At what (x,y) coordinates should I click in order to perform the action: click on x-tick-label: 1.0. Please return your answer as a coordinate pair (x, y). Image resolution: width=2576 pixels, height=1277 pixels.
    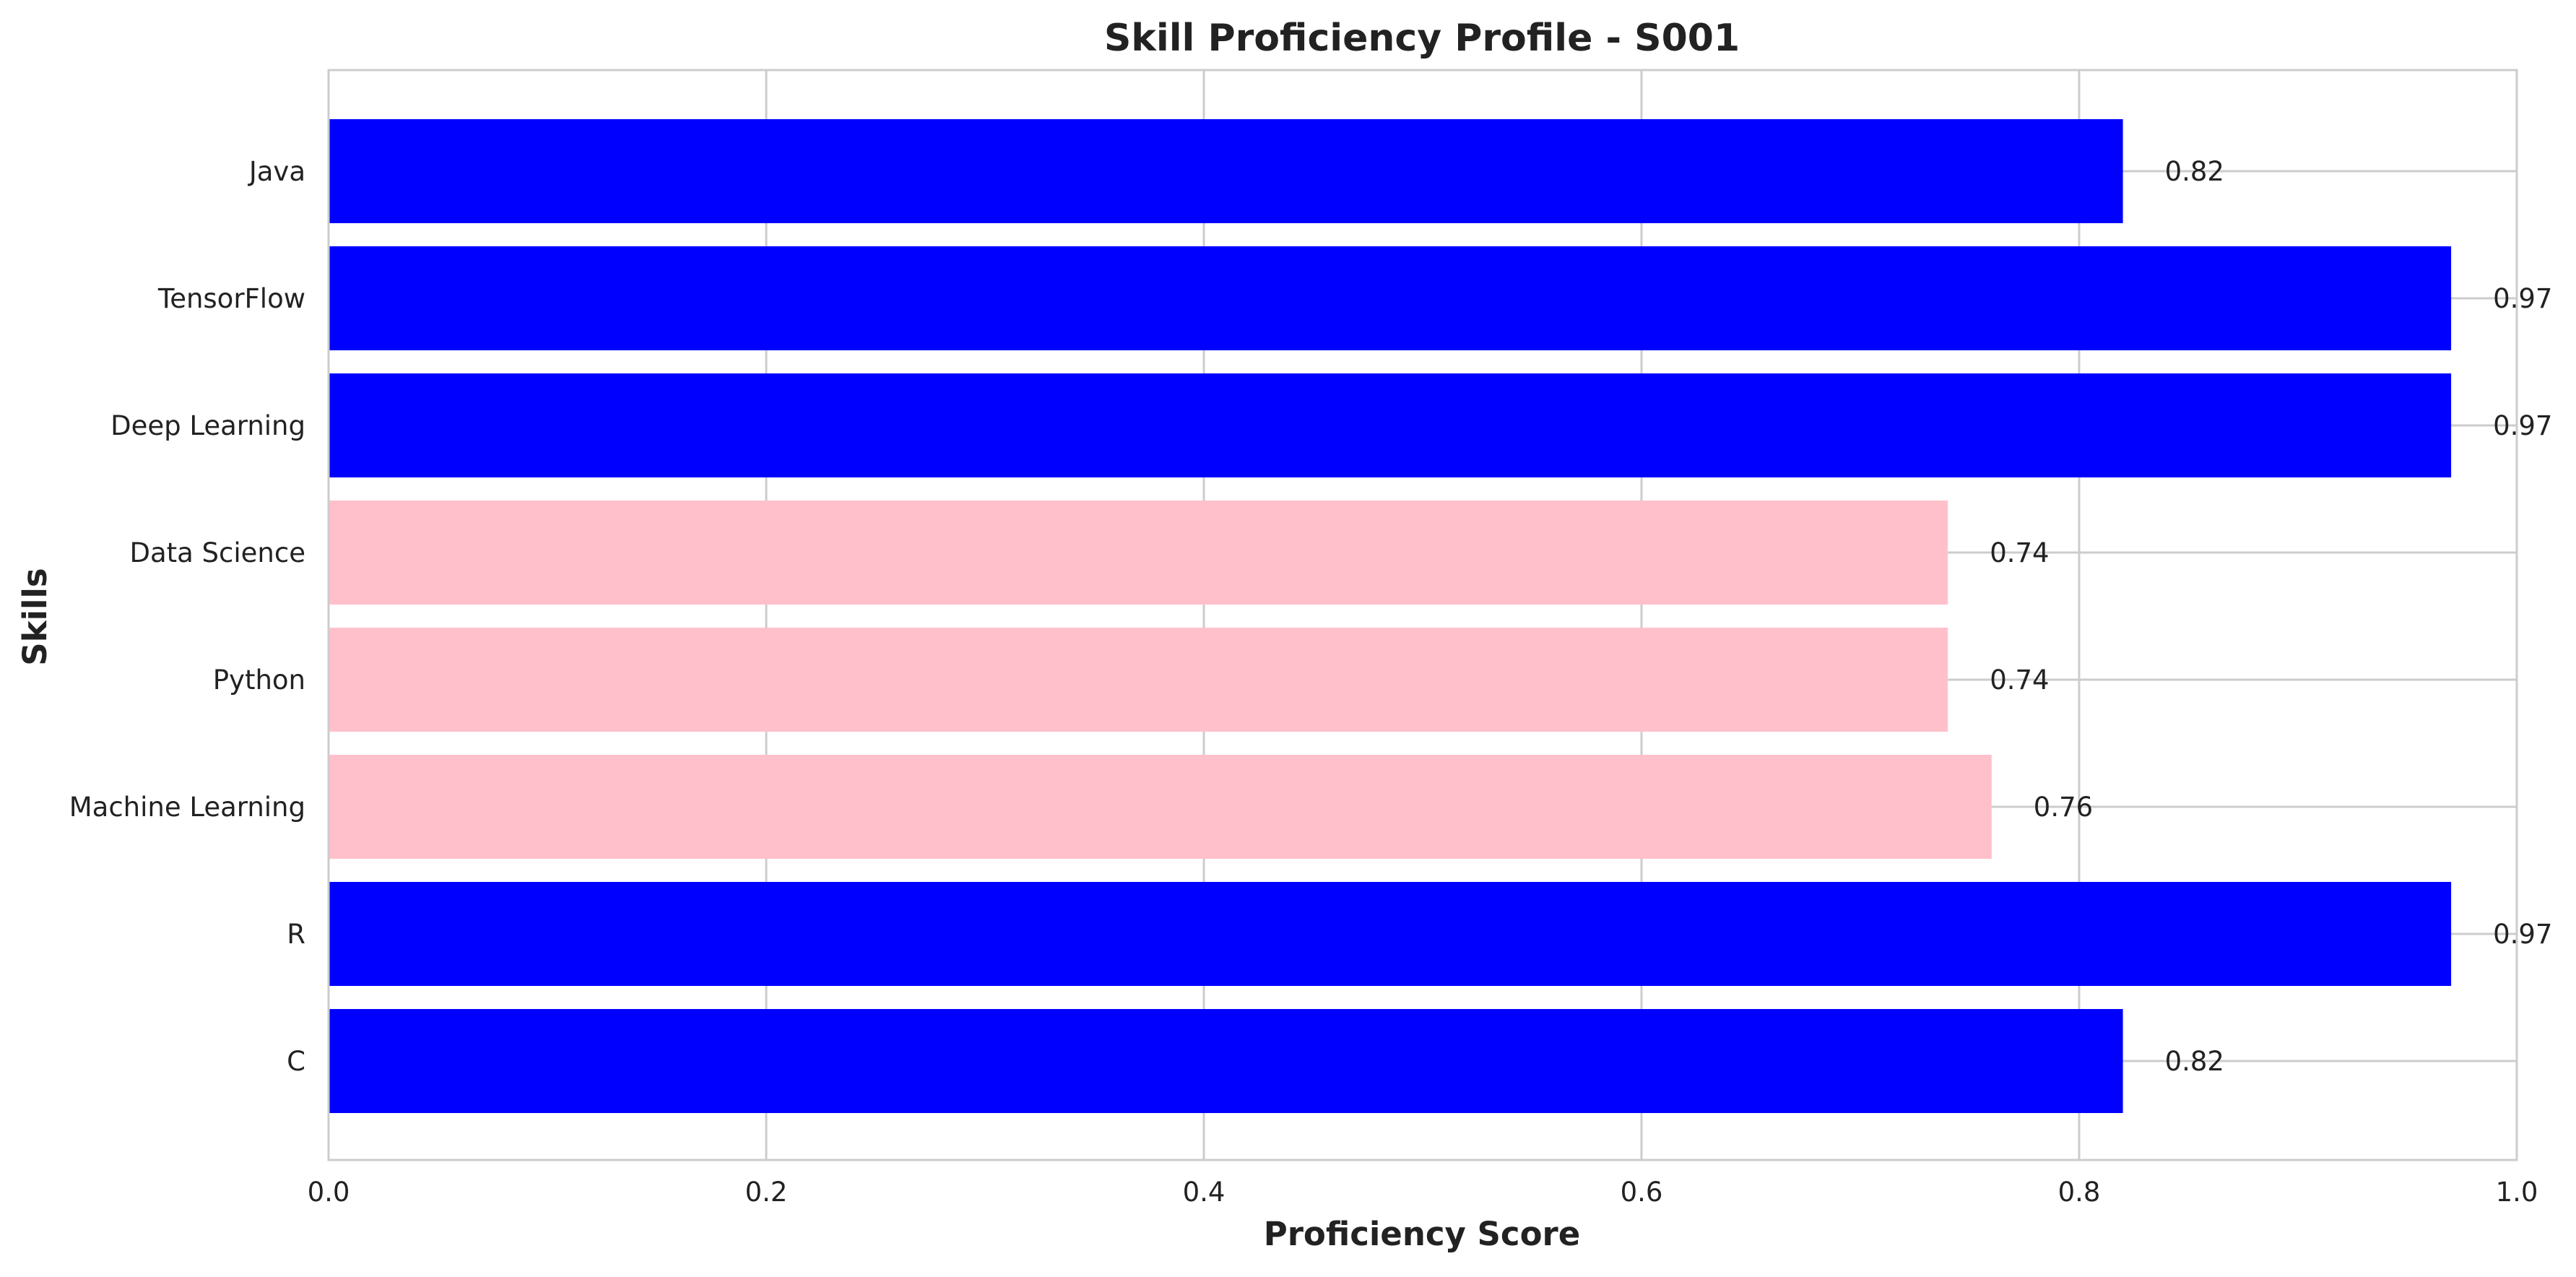
    Looking at the image, I should click on (2517, 1192).